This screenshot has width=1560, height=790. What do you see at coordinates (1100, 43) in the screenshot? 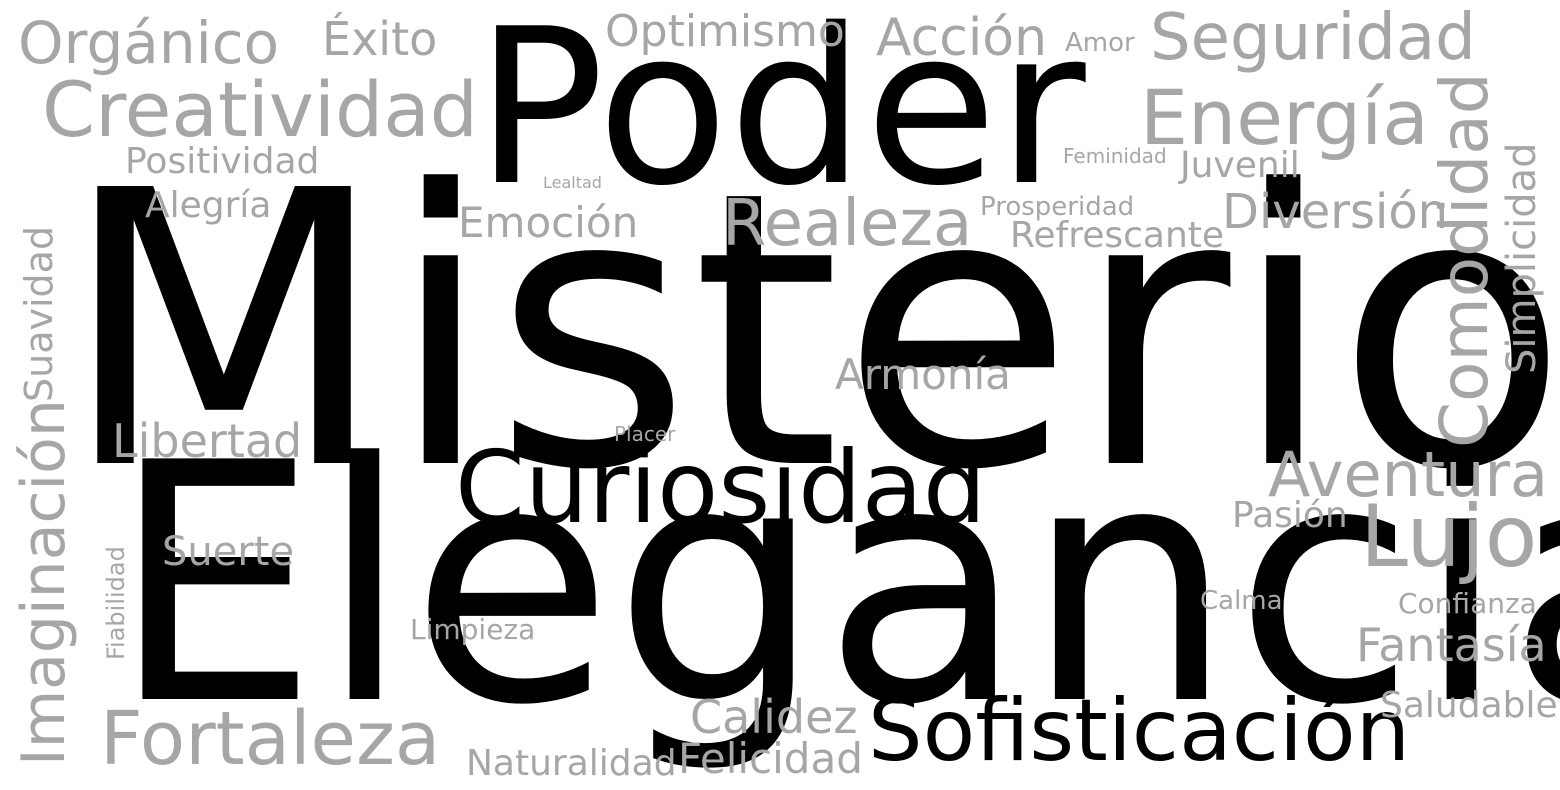
I see `word-amor: Amor` at bounding box center [1100, 43].